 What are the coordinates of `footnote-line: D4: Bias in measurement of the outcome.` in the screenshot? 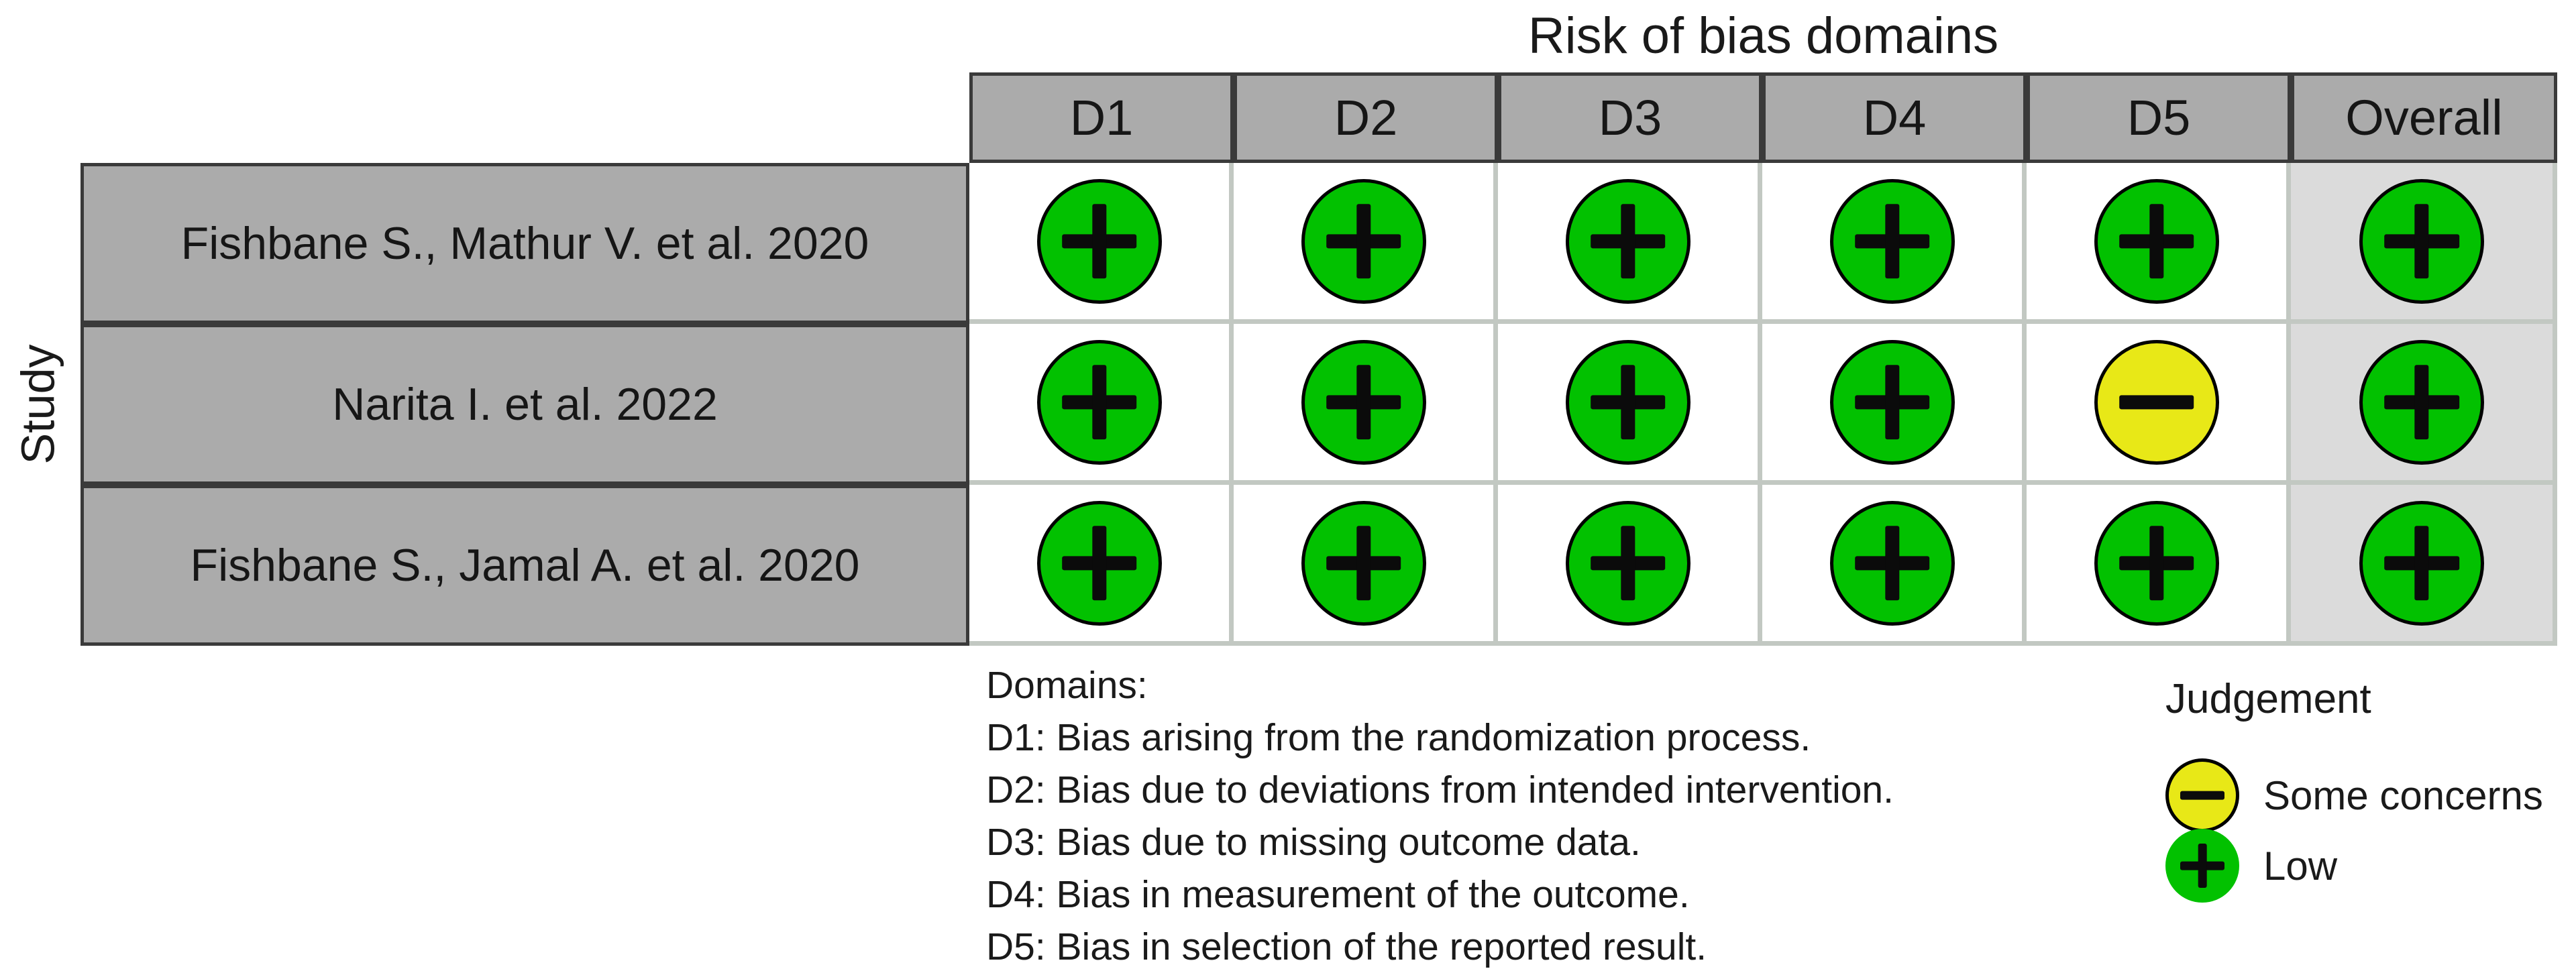 It's located at (1338, 894).